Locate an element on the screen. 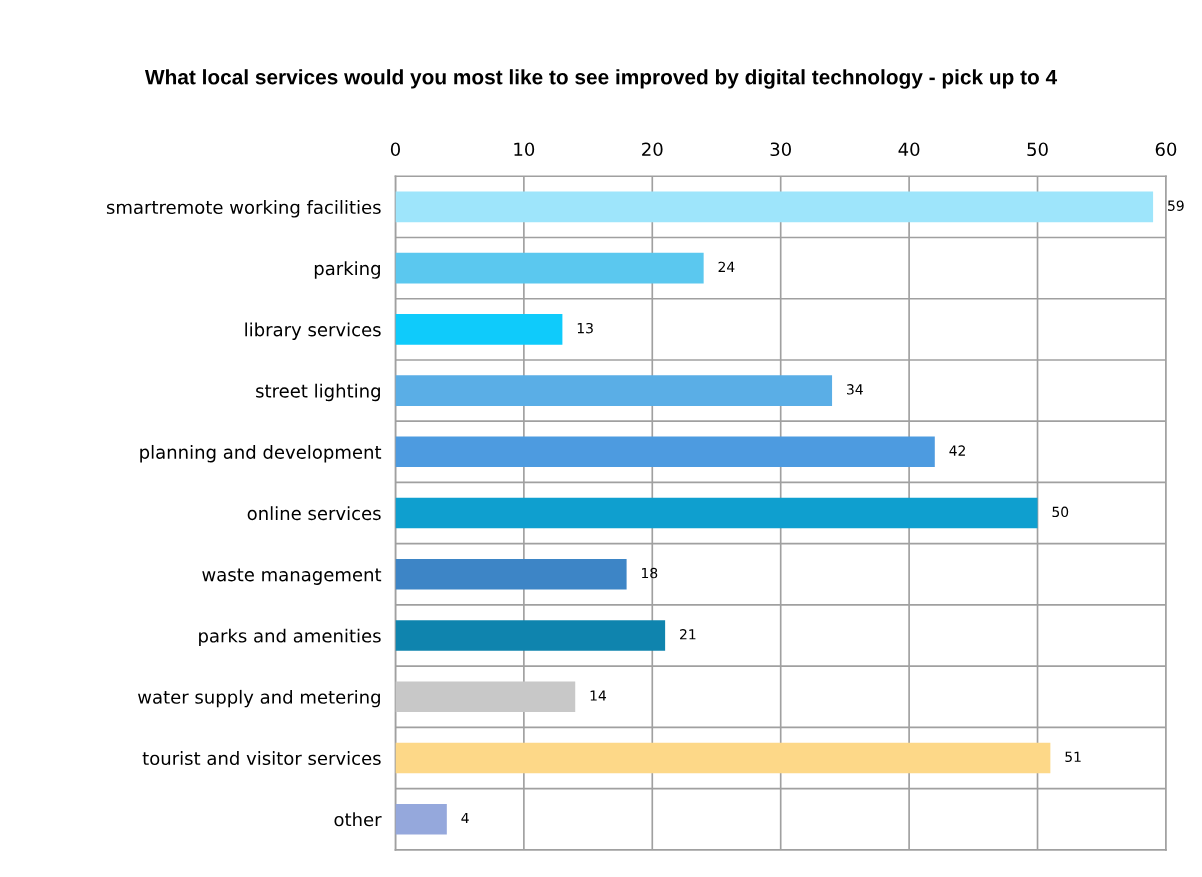  y-tick-label: planning and development is located at coordinates (261, 453).